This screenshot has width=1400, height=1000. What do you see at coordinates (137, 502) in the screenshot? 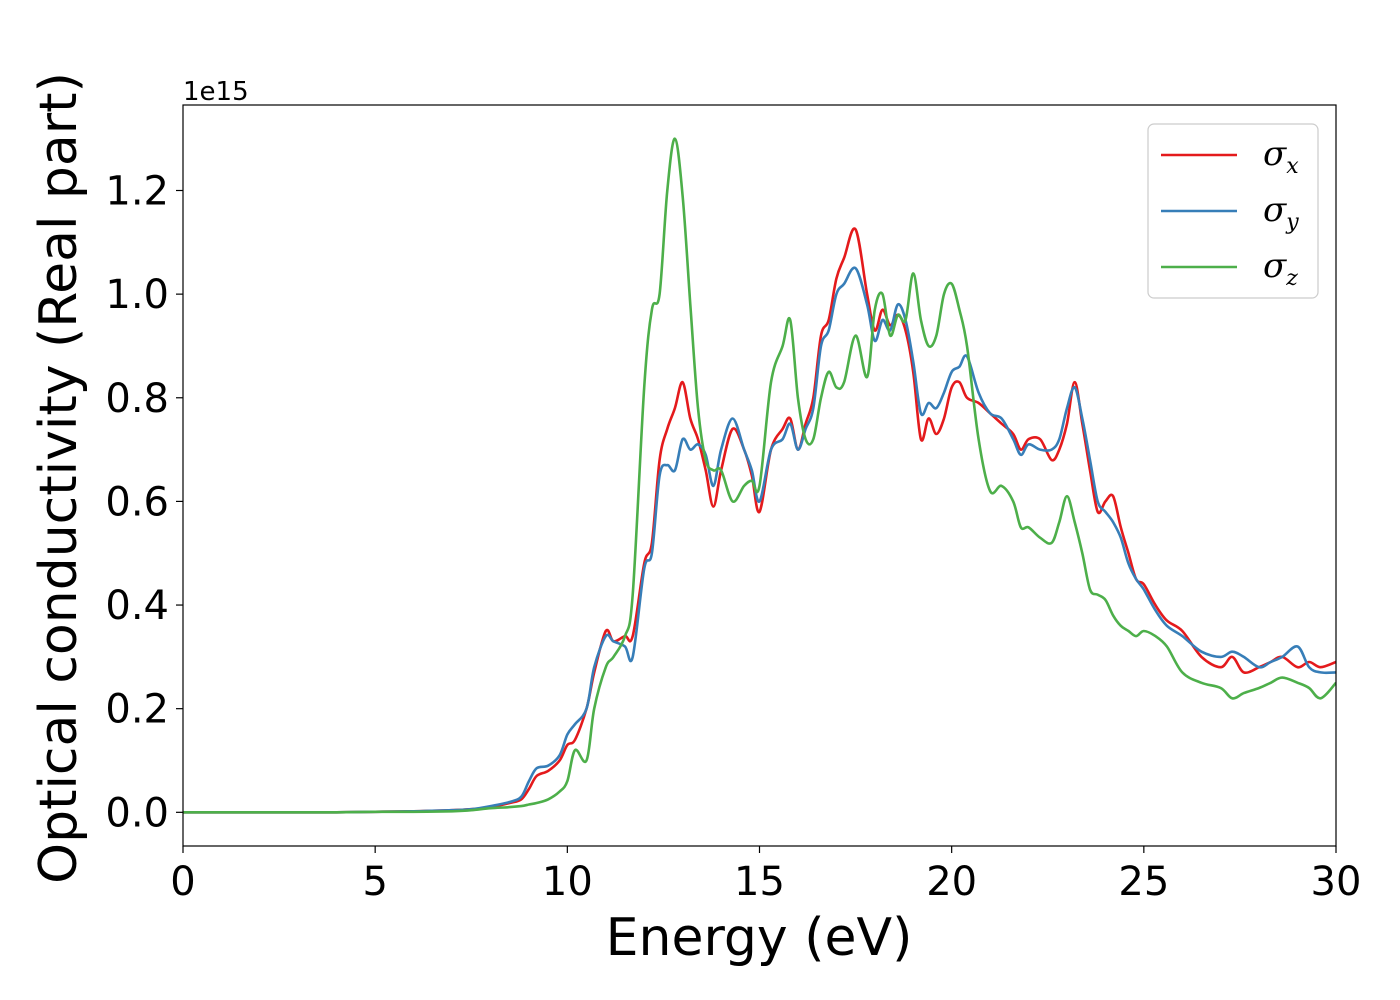
I see `y-tick-label: 0.6` at bounding box center [137, 502].